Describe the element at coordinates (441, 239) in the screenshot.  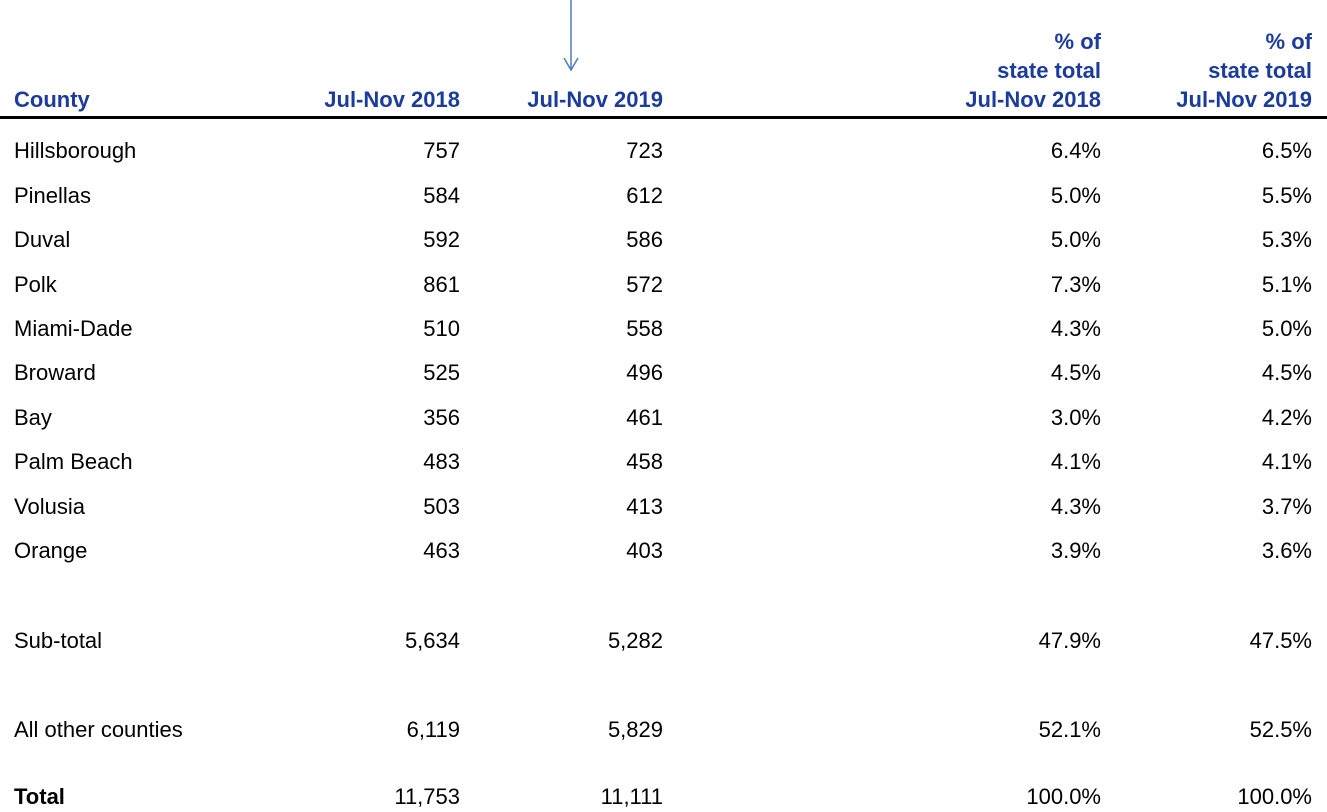
I see `cell-value: 592` at that location.